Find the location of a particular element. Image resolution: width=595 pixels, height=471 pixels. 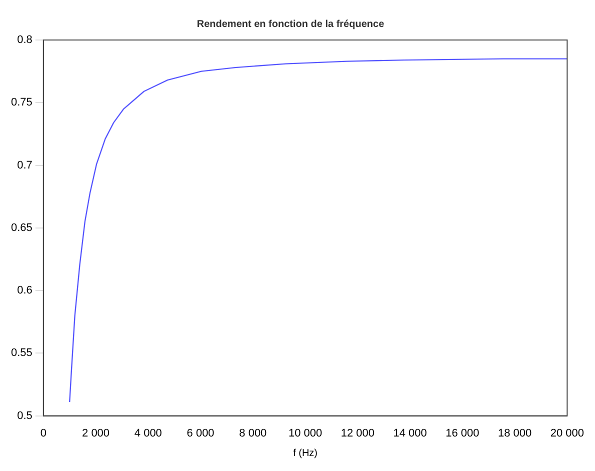

x-tick-label: 8 000 is located at coordinates (253, 433).